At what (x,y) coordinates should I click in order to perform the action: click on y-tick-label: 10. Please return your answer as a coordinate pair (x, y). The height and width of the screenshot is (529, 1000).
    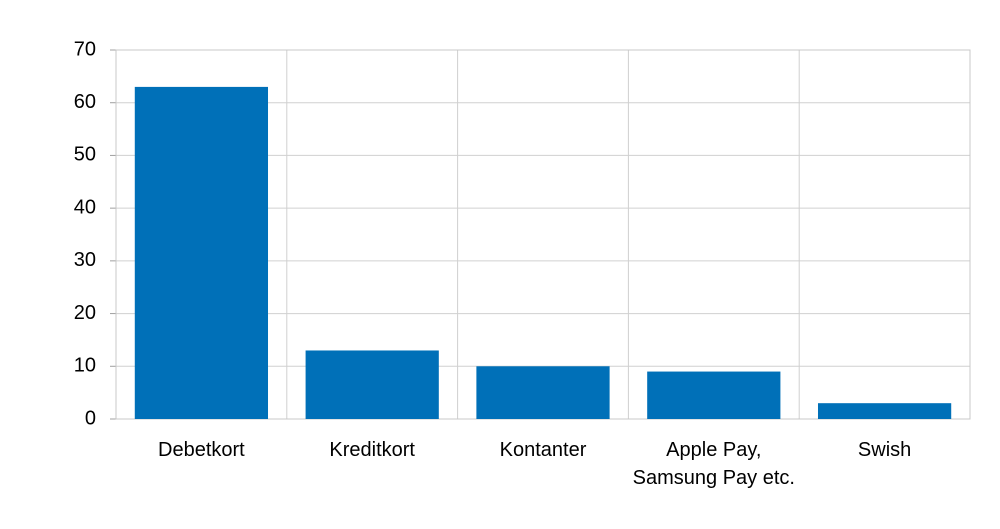
    Looking at the image, I should click on (85, 366).